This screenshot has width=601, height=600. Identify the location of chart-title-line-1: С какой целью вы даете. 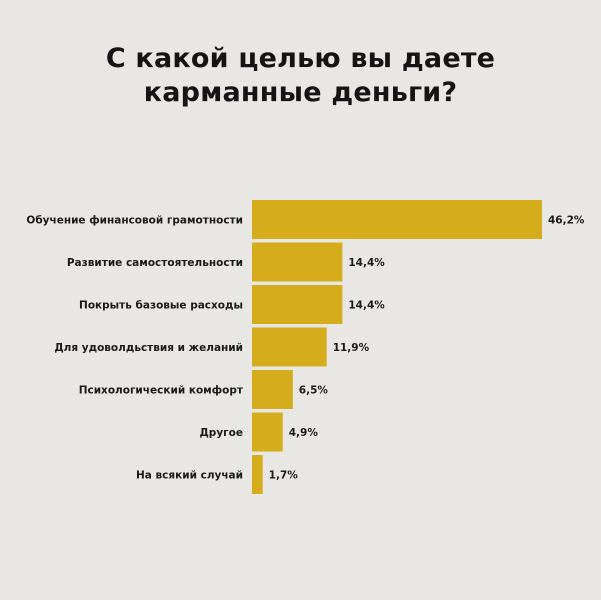
(300, 58).